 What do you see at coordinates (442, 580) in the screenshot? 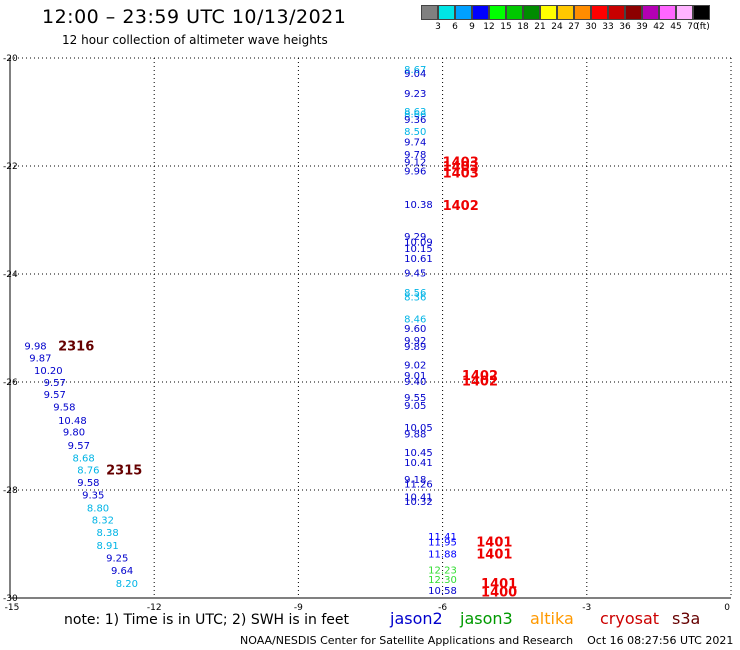
I see `wave-height-value: 12.30` at bounding box center [442, 580].